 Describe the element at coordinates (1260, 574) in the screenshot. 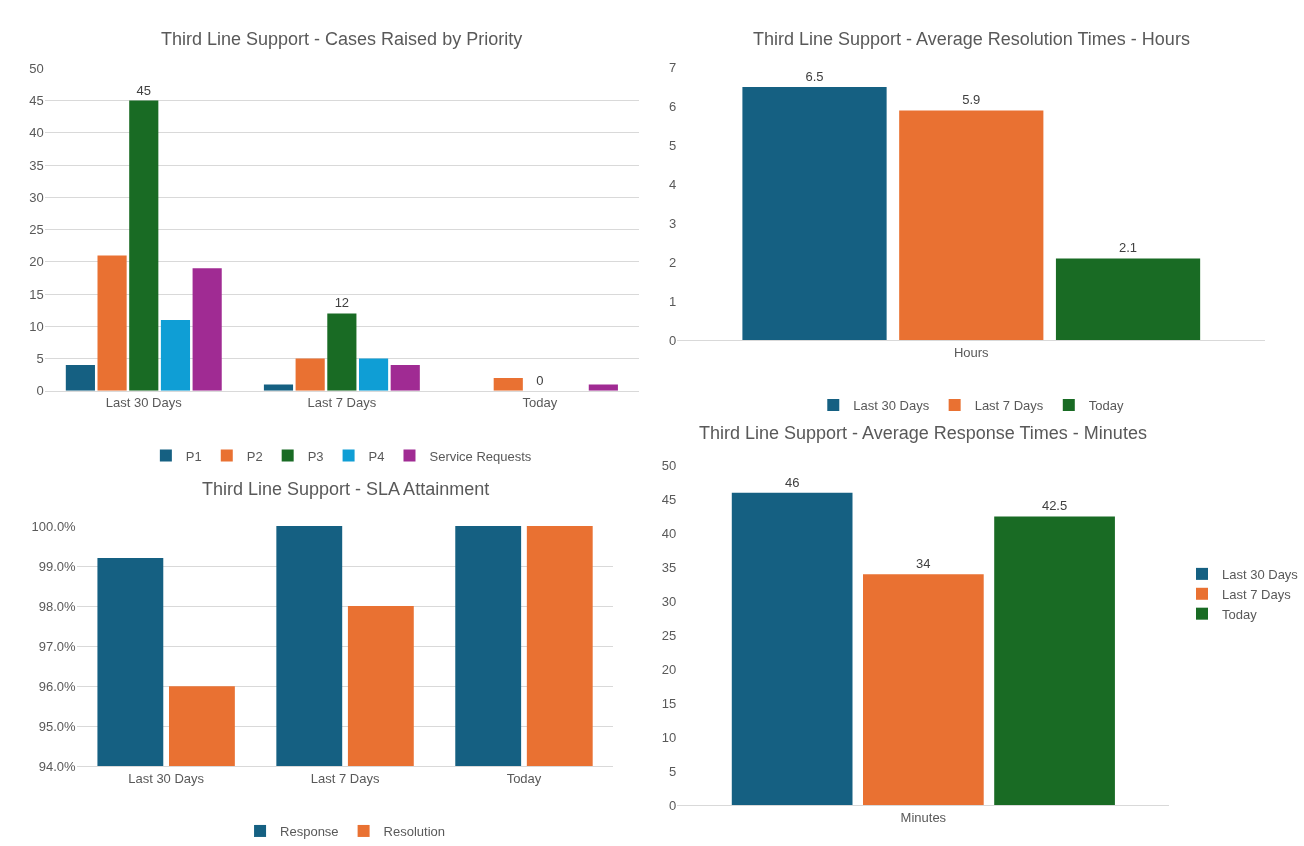

I see `legend-label: Last 30 Days` at that location.